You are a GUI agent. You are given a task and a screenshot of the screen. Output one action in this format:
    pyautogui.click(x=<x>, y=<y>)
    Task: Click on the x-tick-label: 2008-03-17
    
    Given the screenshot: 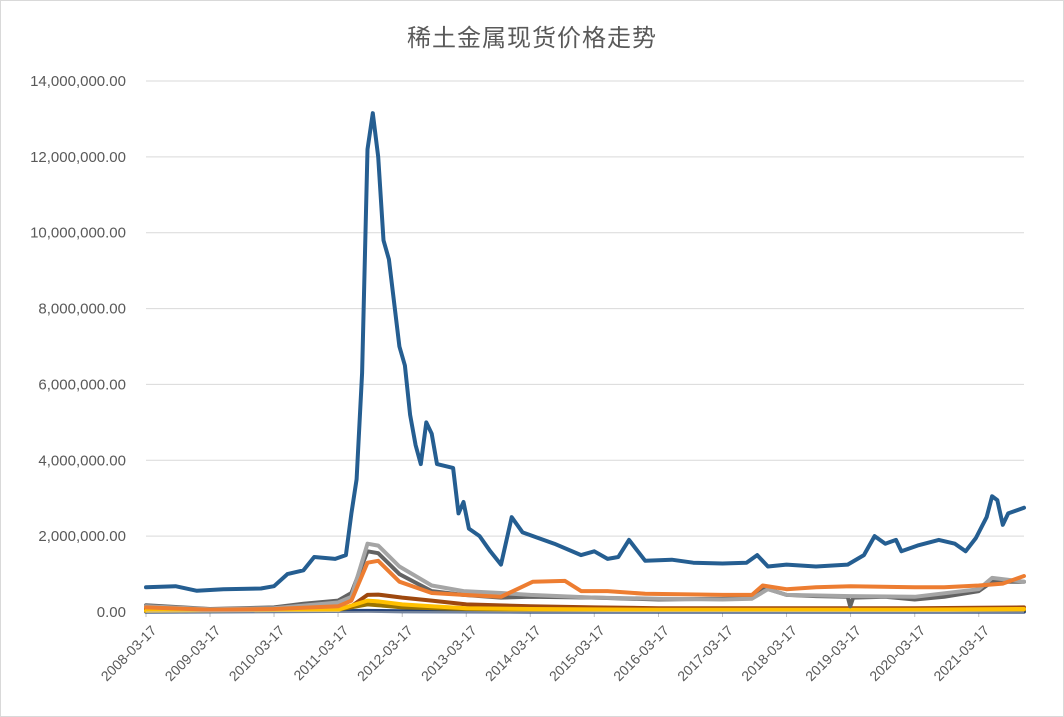 What is the action you would take?
    pyautogui.click(x=129, y=653)
    